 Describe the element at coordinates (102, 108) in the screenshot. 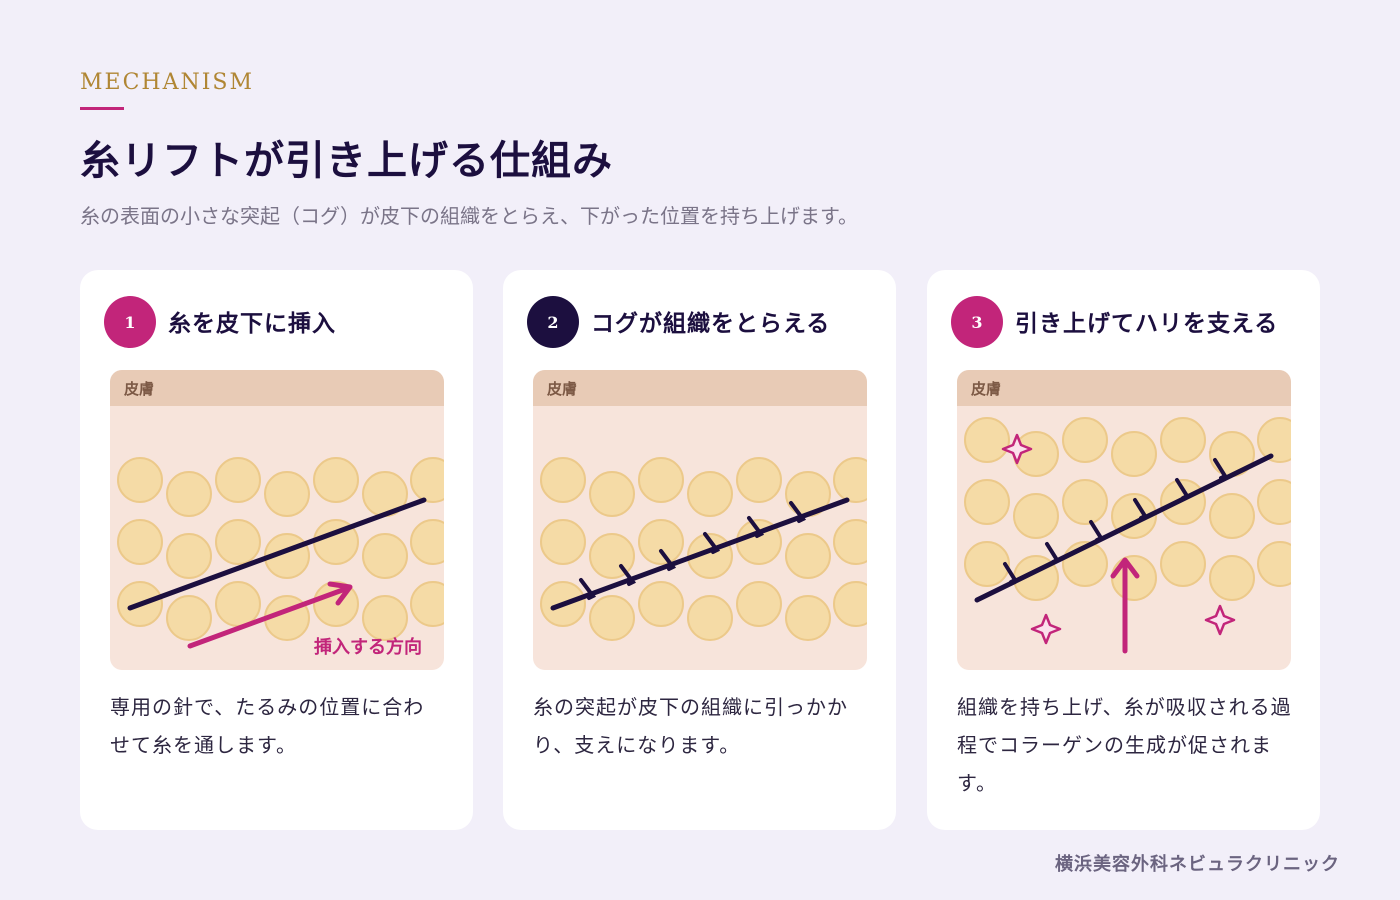

I see `eyebrow-rule` at that location.